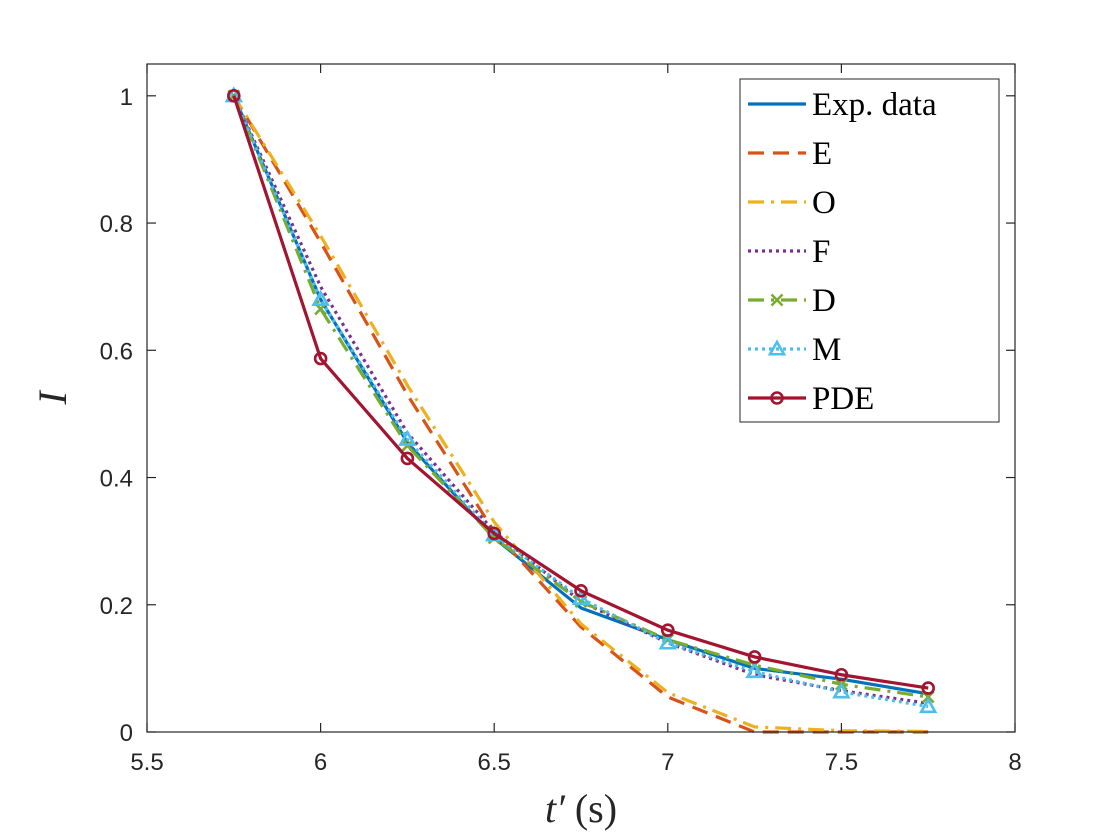 The image size is (1120, 840). I want to click on x-tick-label: 6, so click(320, 762).